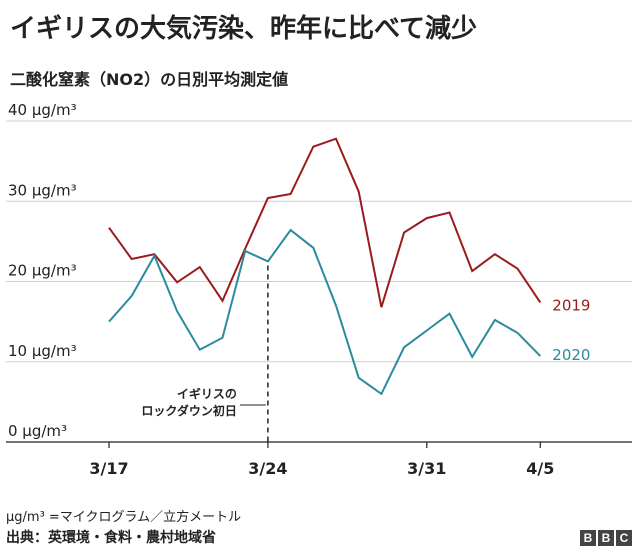  Describe the element at coordinates (571, 305) in the screenshot. I see `series-label-2019: 2019` at that location.